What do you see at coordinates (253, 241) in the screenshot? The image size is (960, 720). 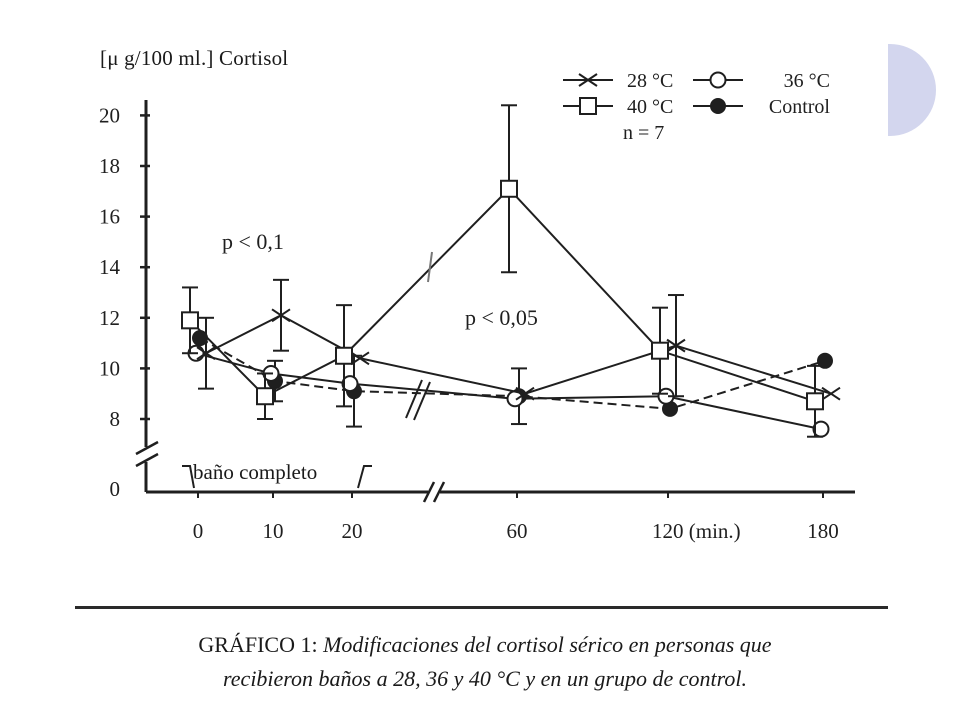 I see `significance-annotation: p < 0,1` at bounding box center [253, 241].